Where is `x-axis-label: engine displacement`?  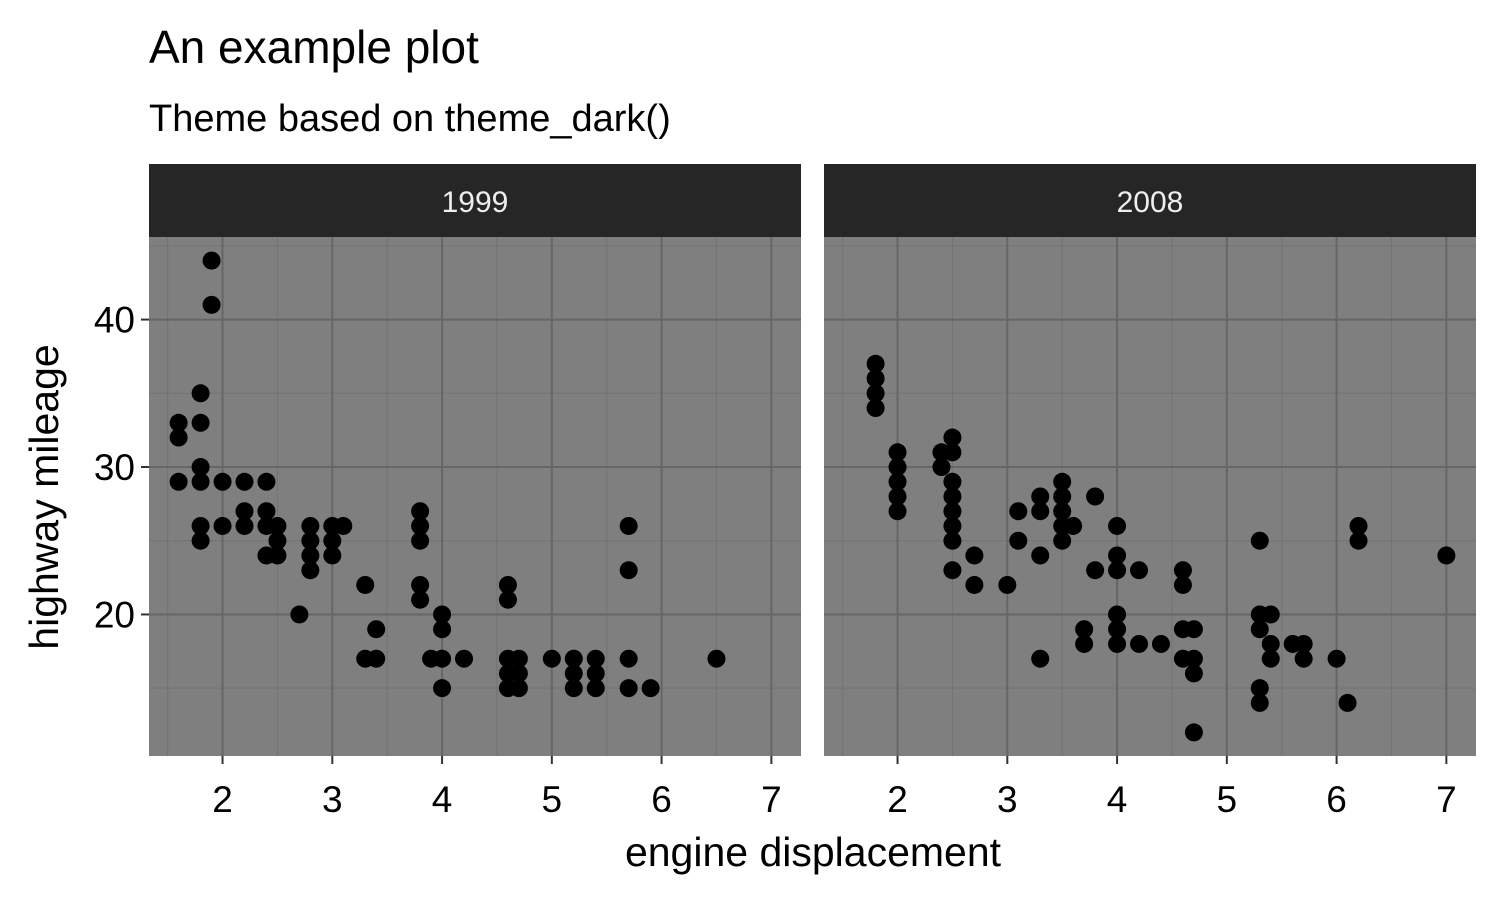 x-axis-label: engine displacement is located at coordinates (813, 852).